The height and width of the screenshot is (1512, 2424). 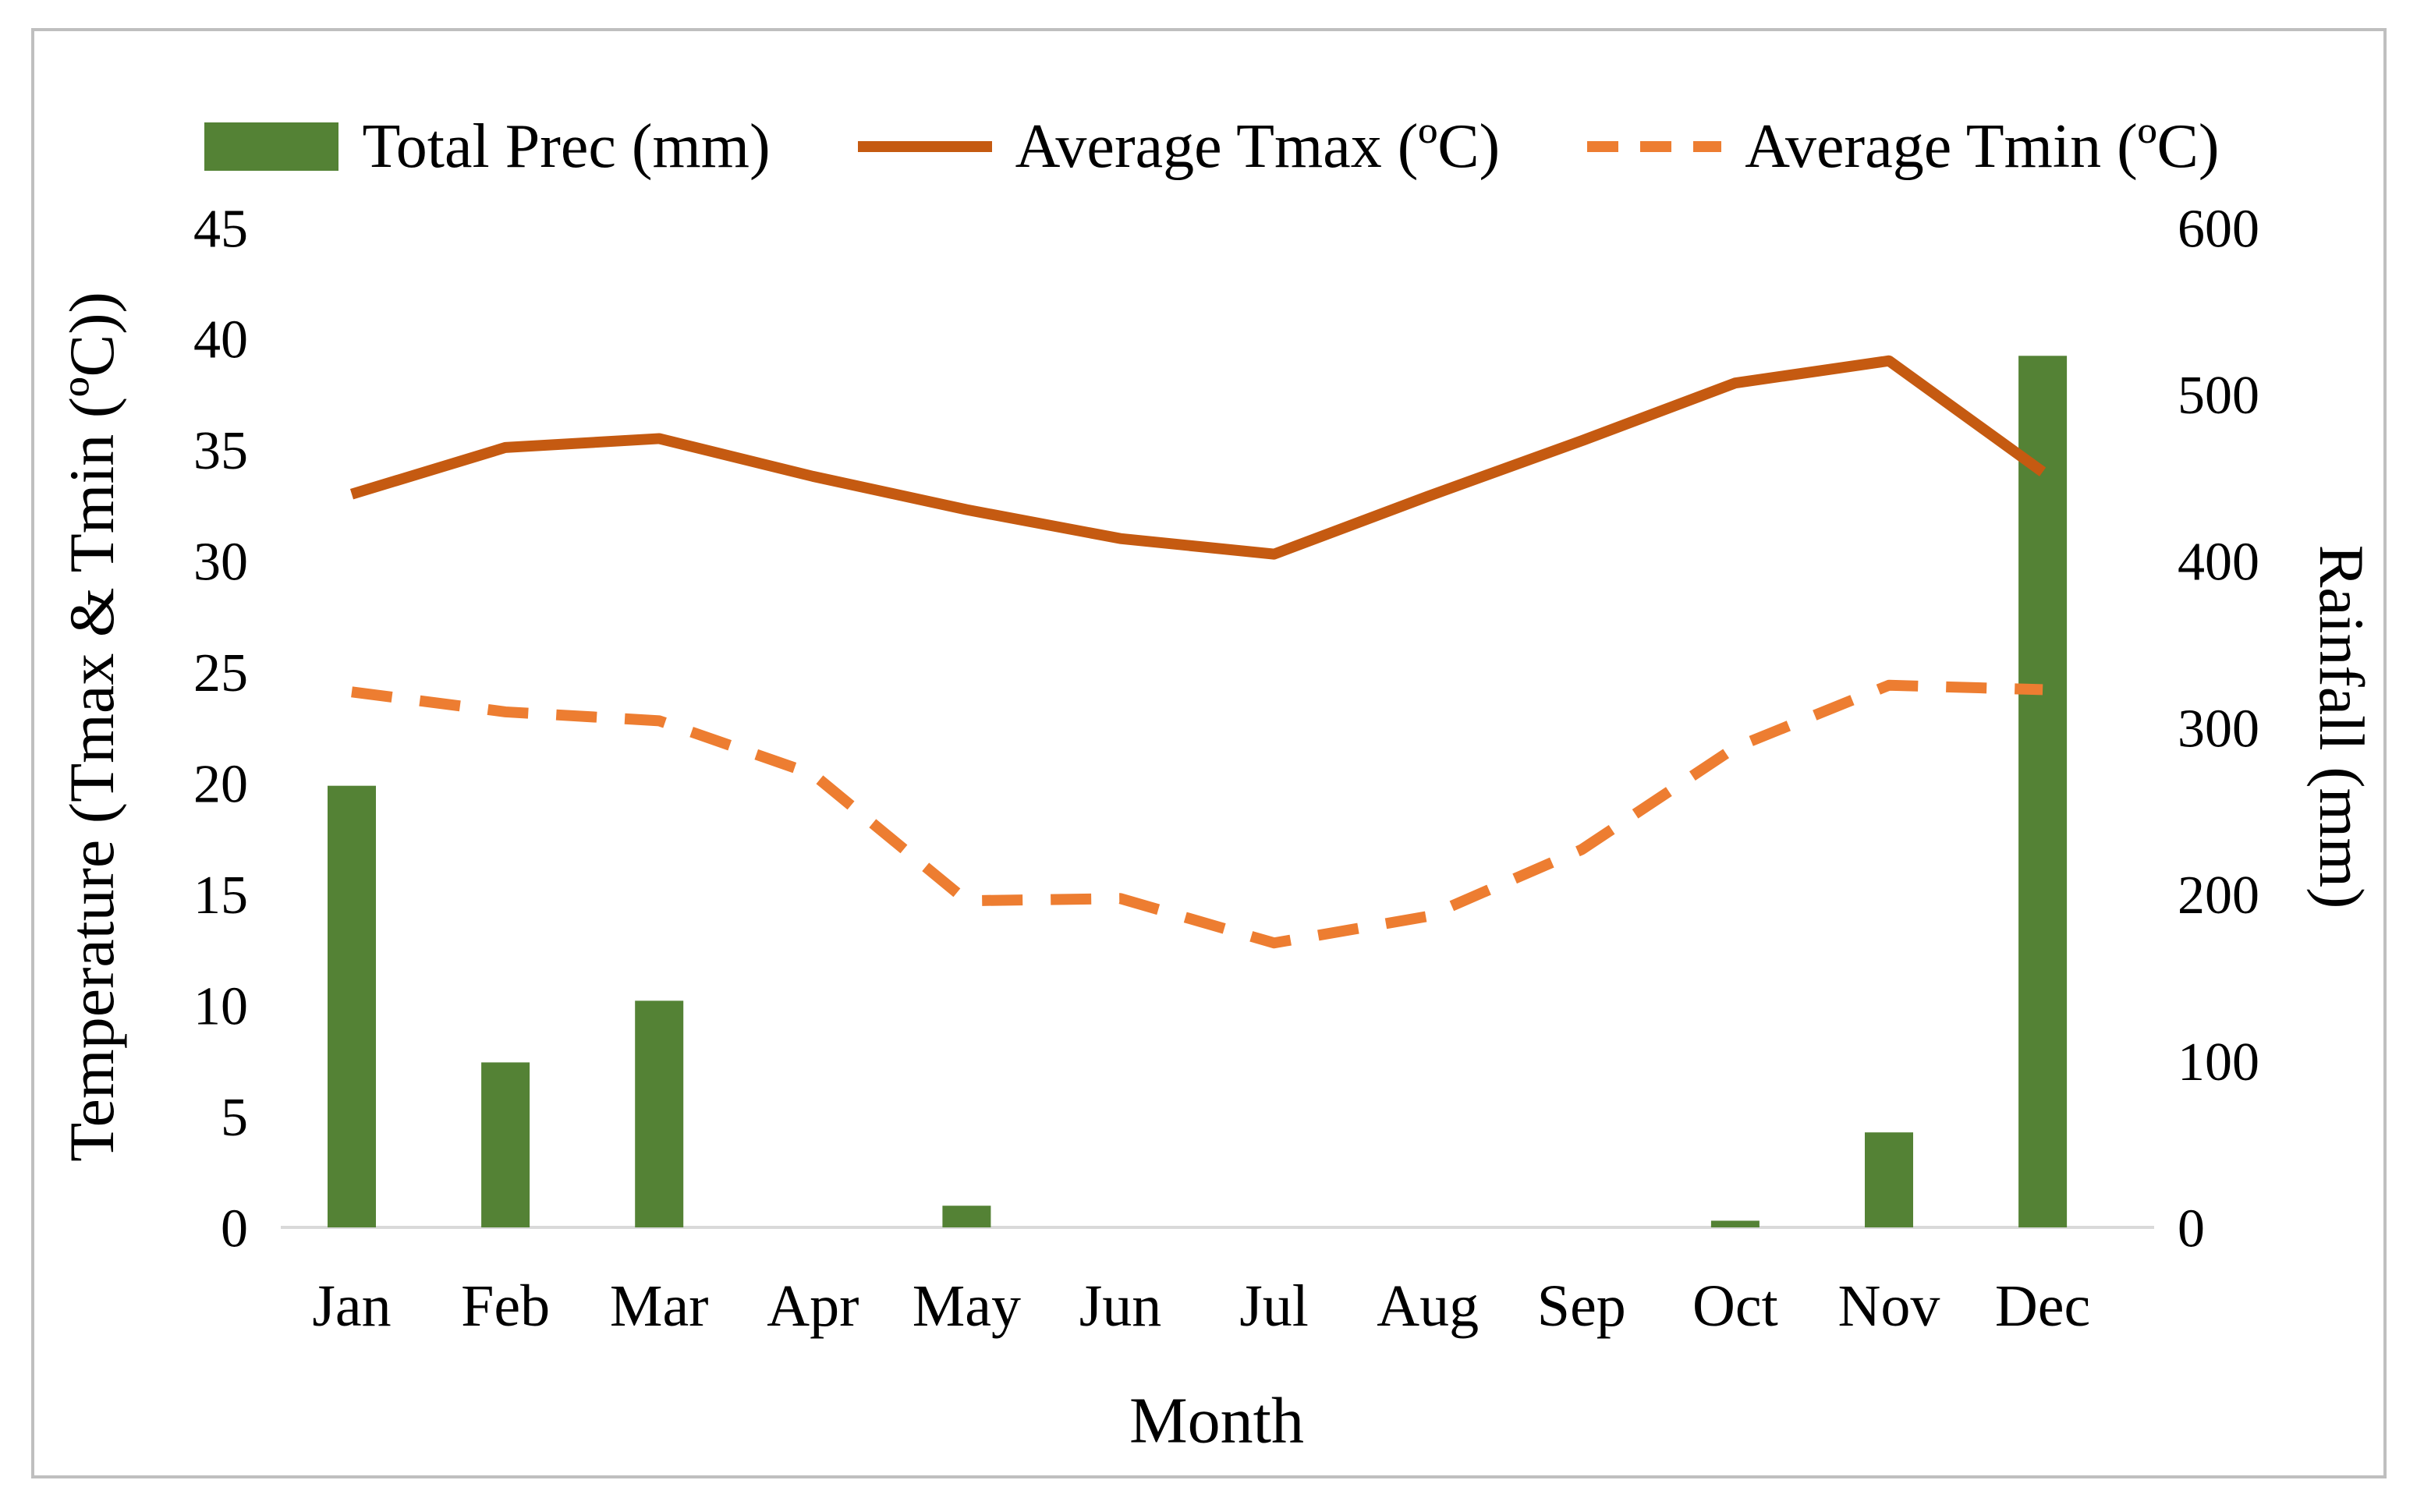 I want to click on bar-may, so click(x=967, y=1216).